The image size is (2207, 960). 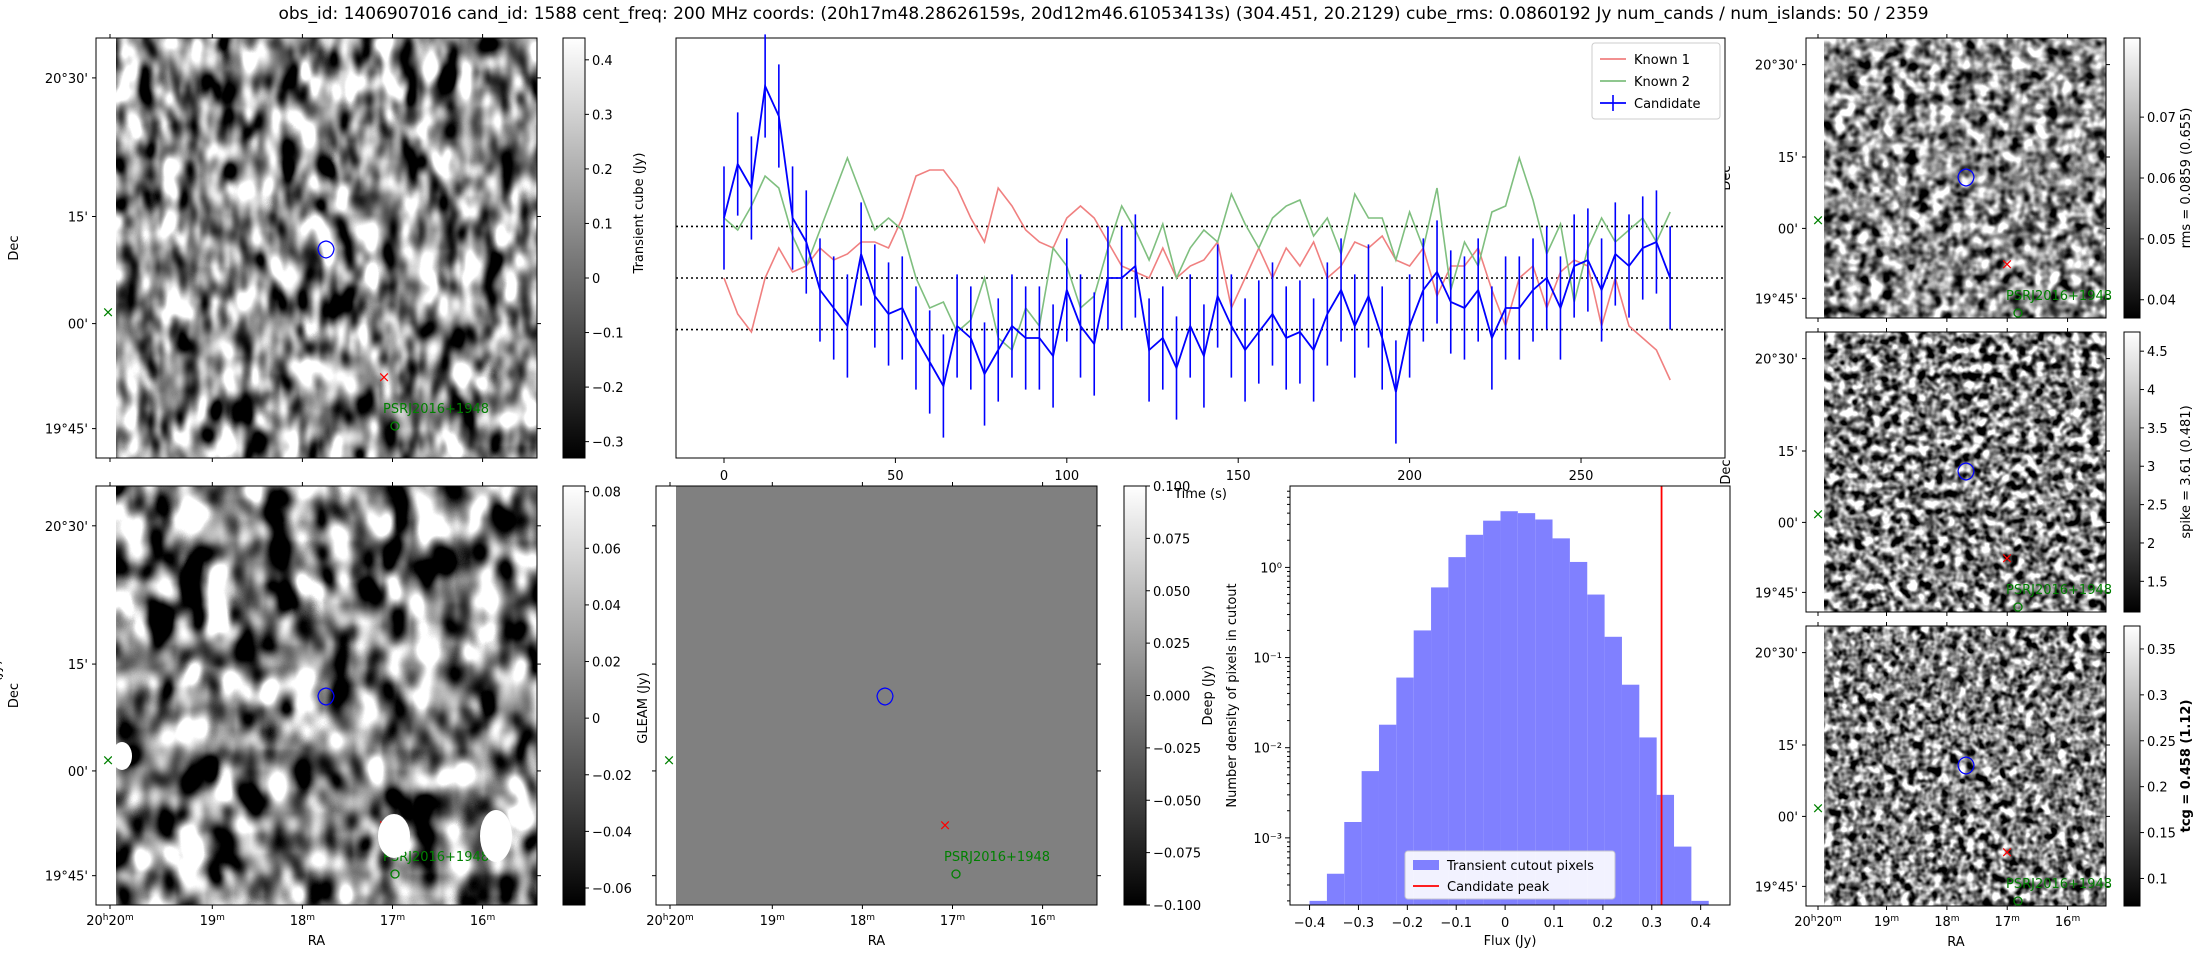 I want to click on x-tick-label: −0.4, so click(x=1310, y=923).